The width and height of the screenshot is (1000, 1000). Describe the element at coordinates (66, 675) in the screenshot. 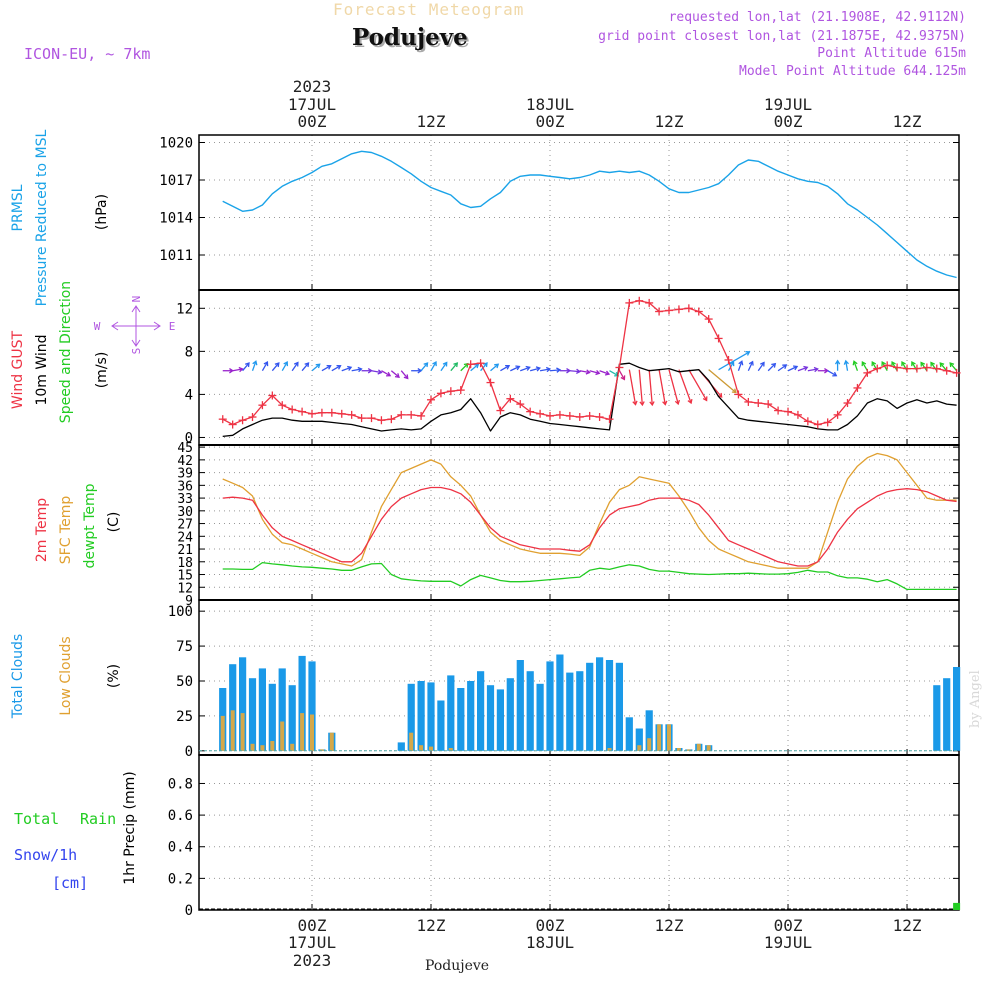

I see `clouds-label-low: Low Clouds` at that location.